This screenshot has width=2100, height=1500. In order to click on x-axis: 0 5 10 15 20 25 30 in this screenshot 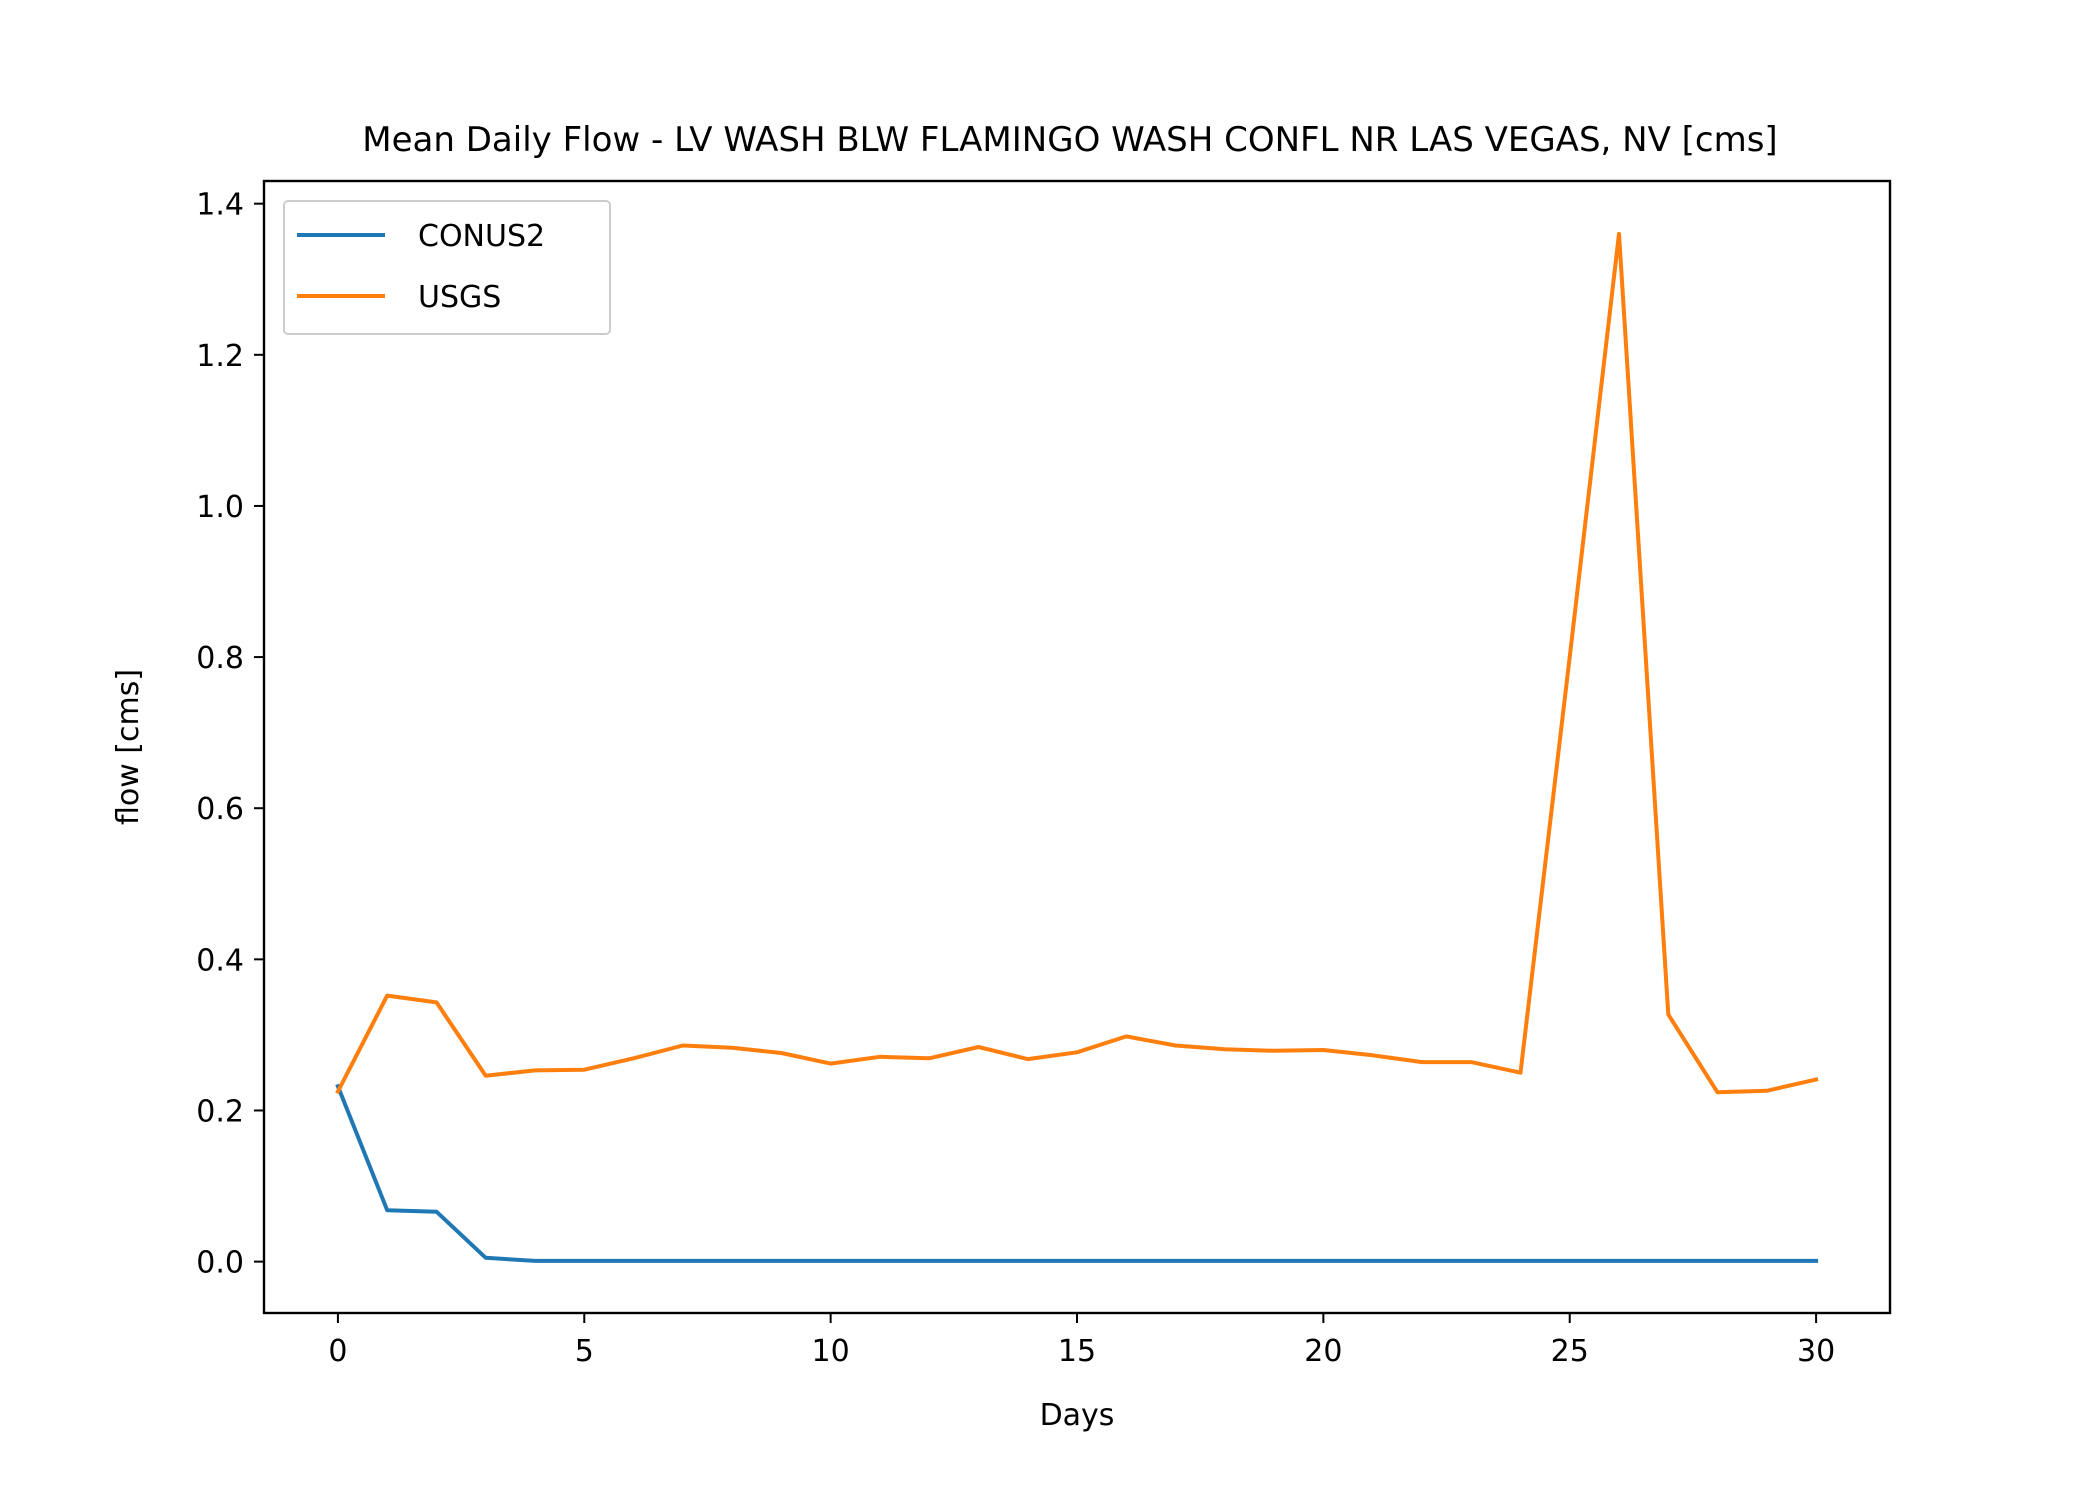, I will do `click(1081, 1341)`.